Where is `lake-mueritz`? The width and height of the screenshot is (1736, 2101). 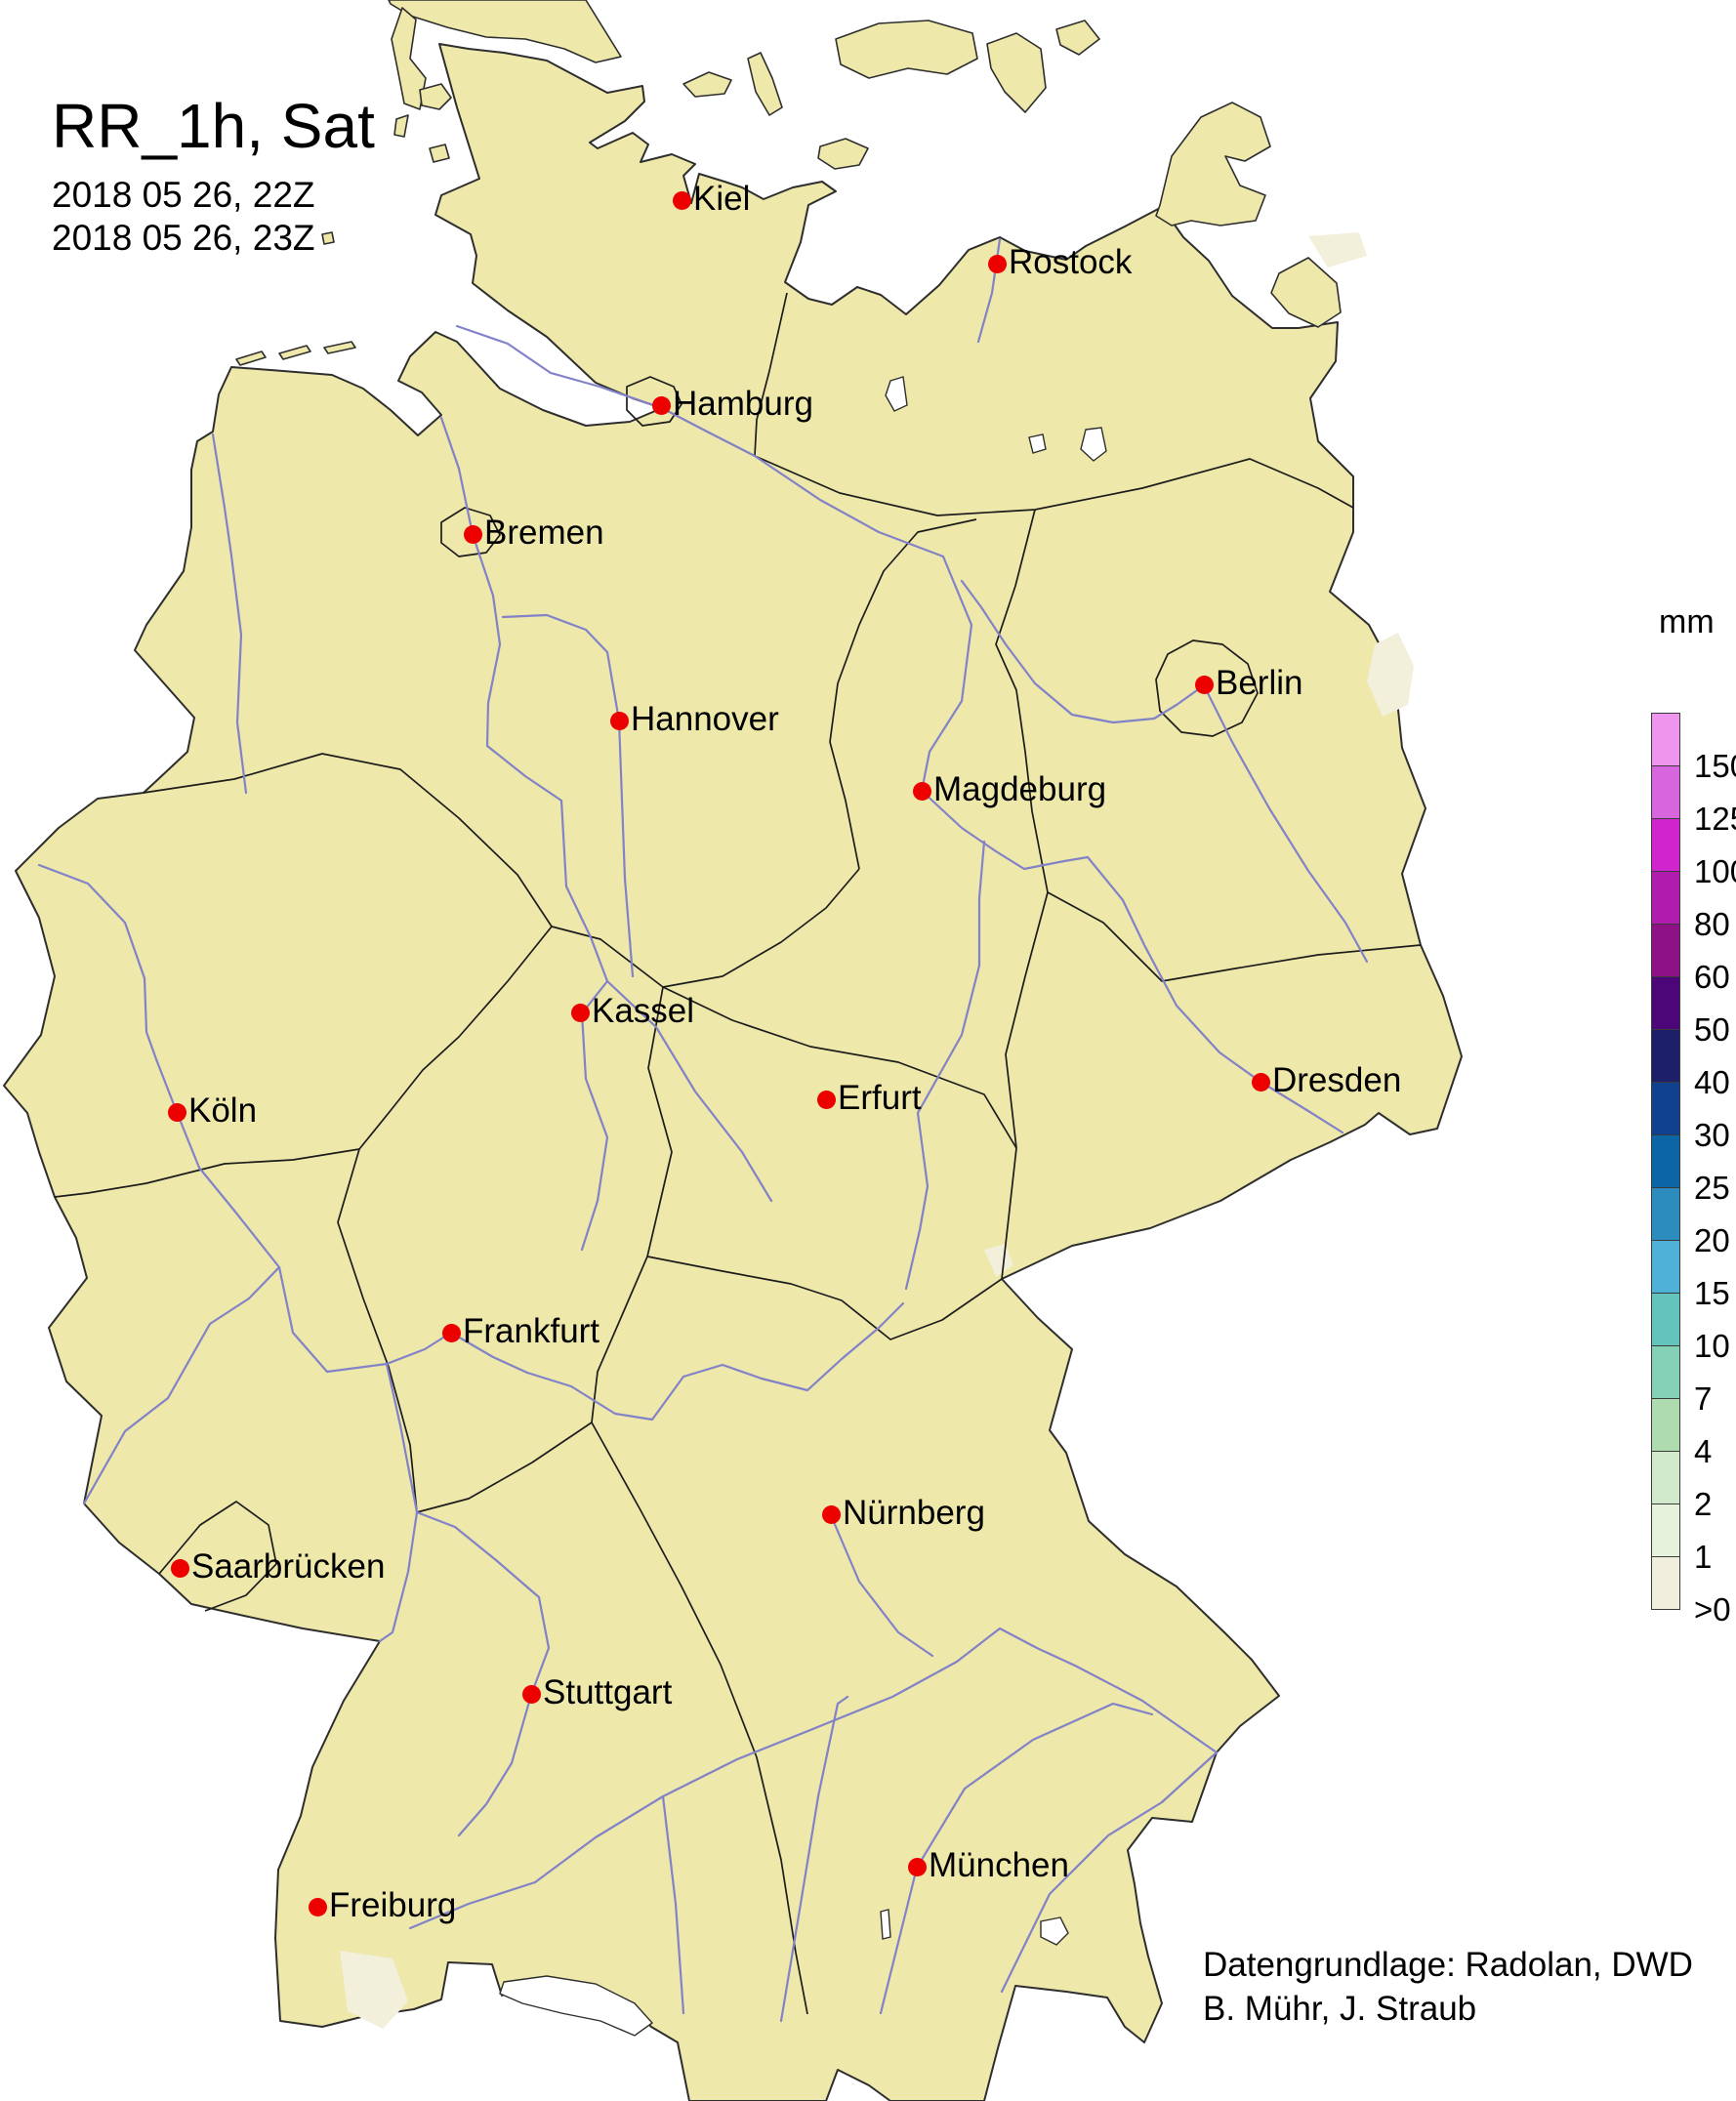
lake-mueritz is located at coordinates (1093, 444).